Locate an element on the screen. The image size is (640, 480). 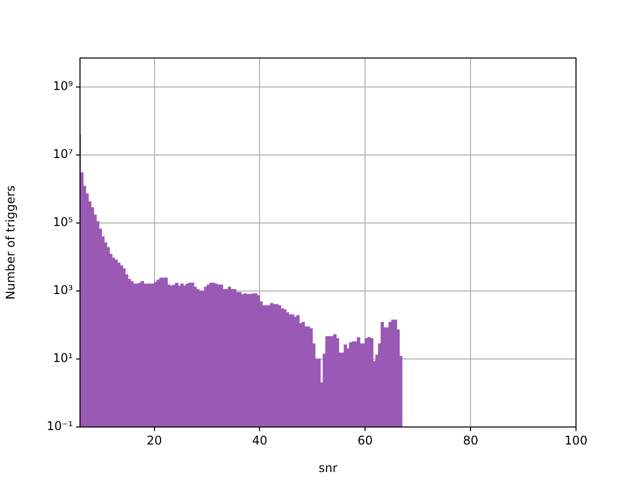
x-axis-title: snr is located at coordinates (328, 467).